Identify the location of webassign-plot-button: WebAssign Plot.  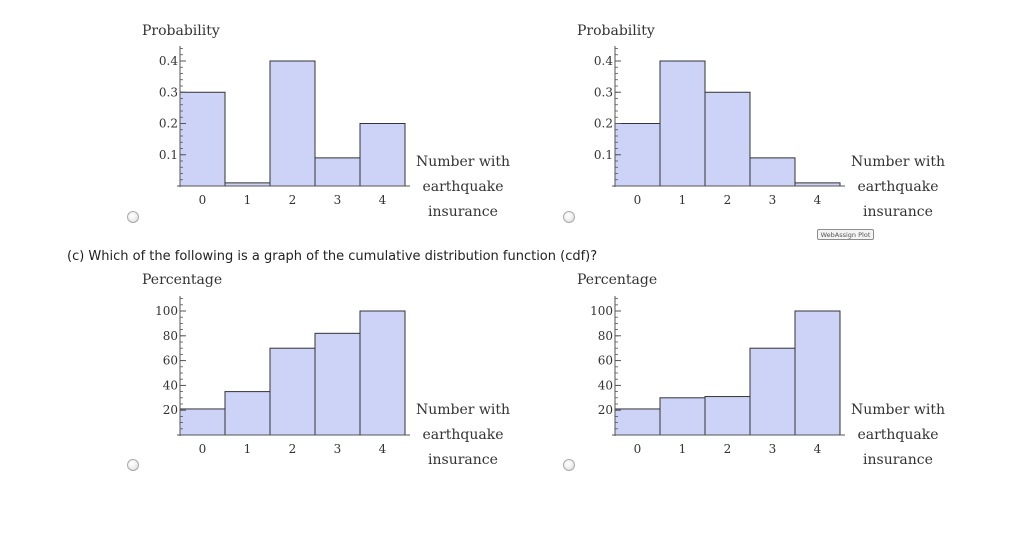
(845, 234).